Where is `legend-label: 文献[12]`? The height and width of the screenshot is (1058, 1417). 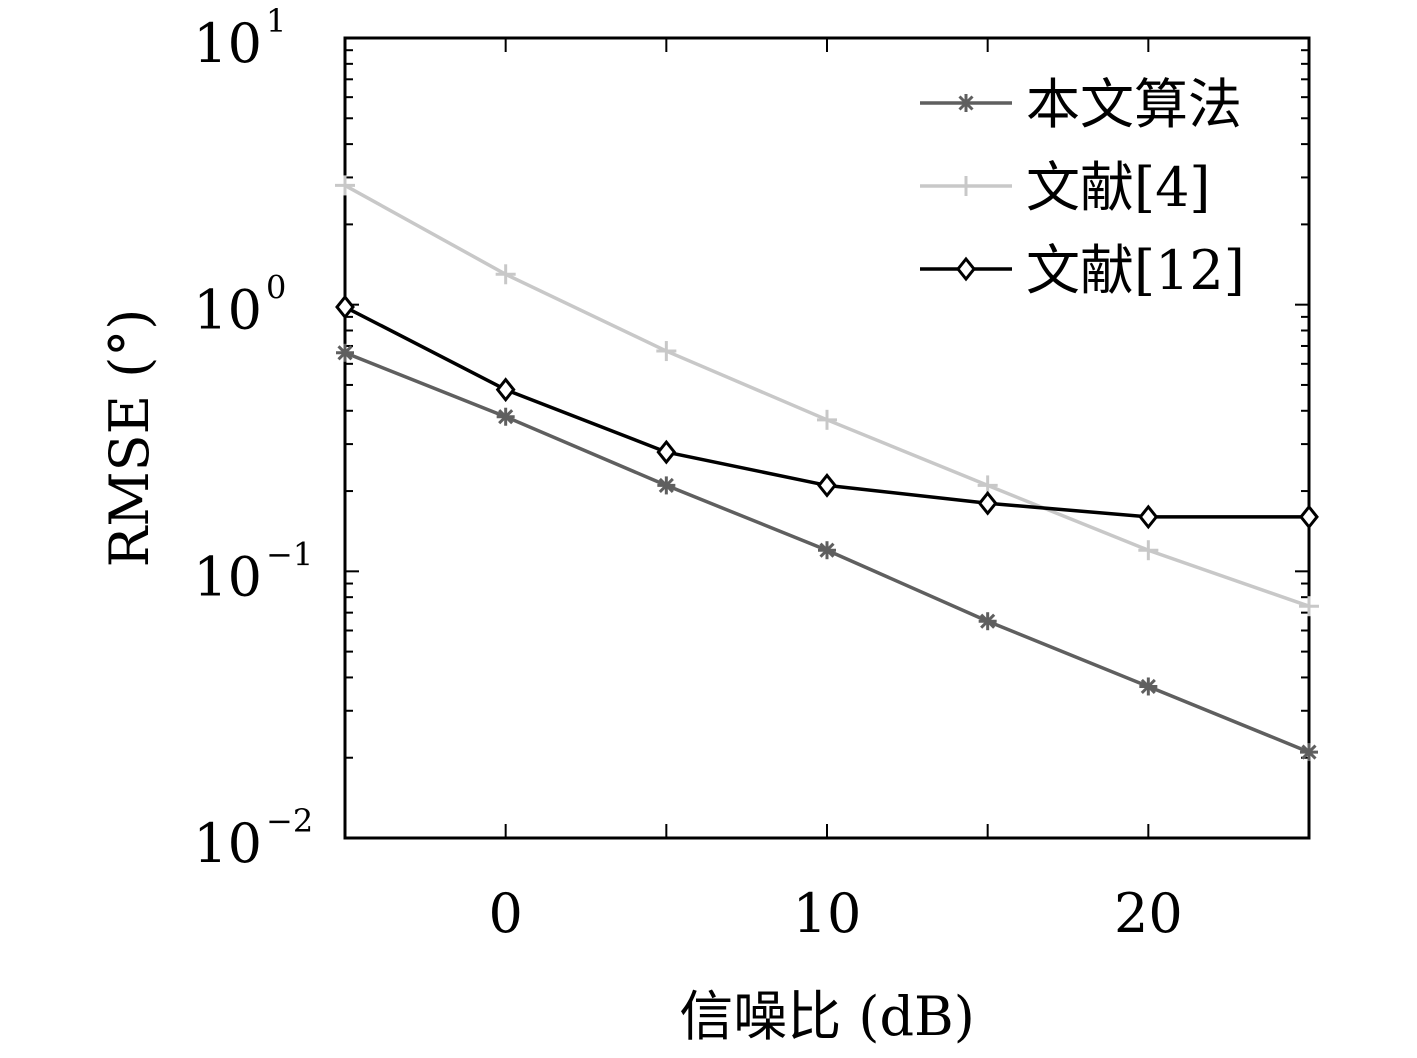
legend-label: 文献[12] is located at coordinates (1135, 270).